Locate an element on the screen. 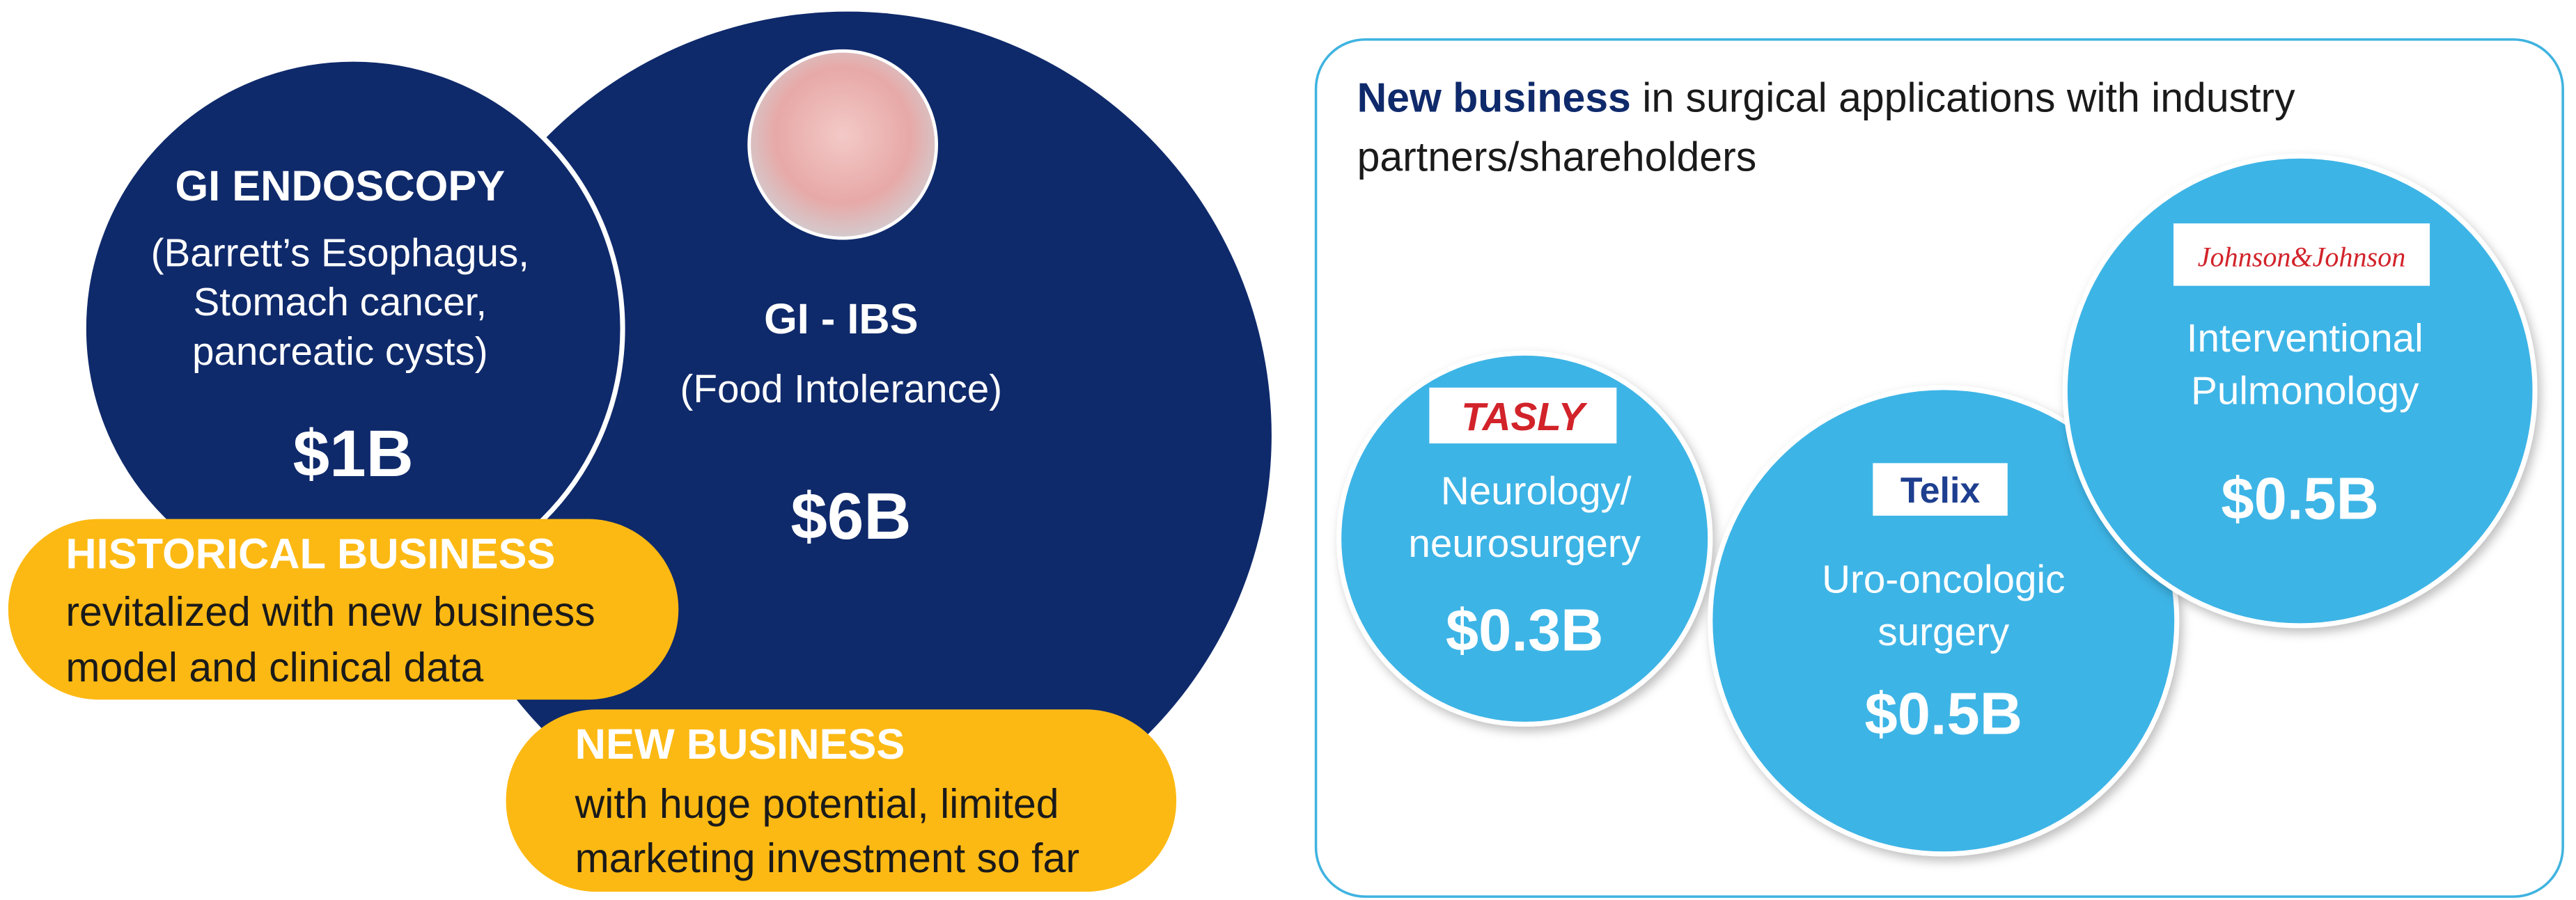 The width and height of the screenshot is (2576, 900). circle-text: Interventional is located at coordinates (2305, 338).